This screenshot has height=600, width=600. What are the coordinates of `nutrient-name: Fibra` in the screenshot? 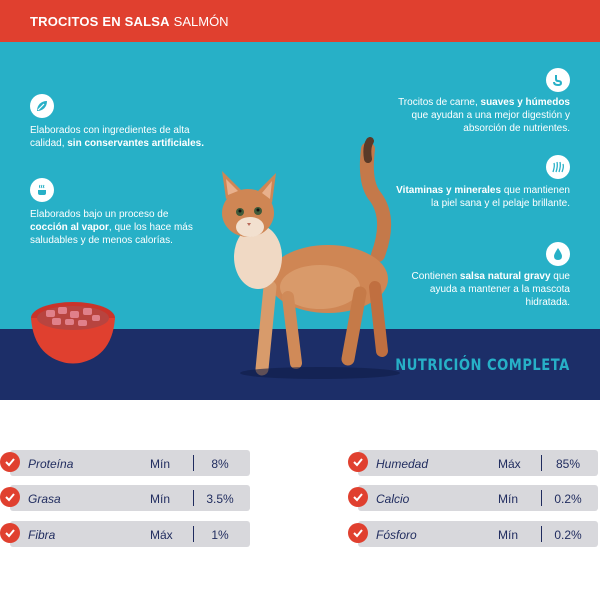 It's located at (42, 535).